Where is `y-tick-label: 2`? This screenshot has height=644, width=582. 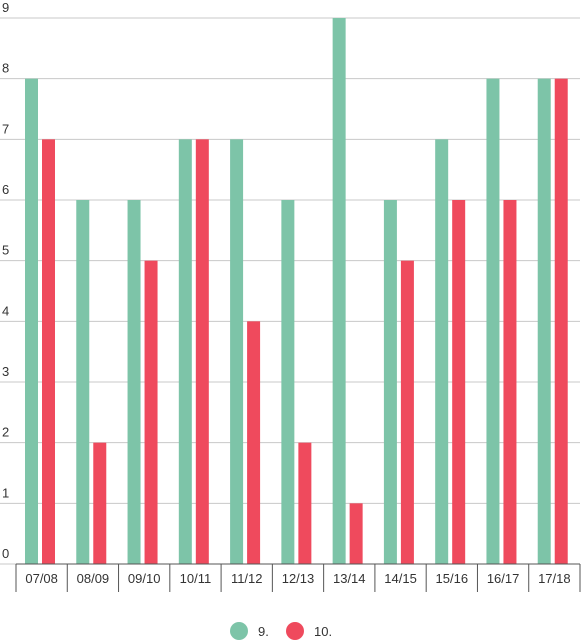
y-tick-label: 2 is located at coordinates (5, 432).